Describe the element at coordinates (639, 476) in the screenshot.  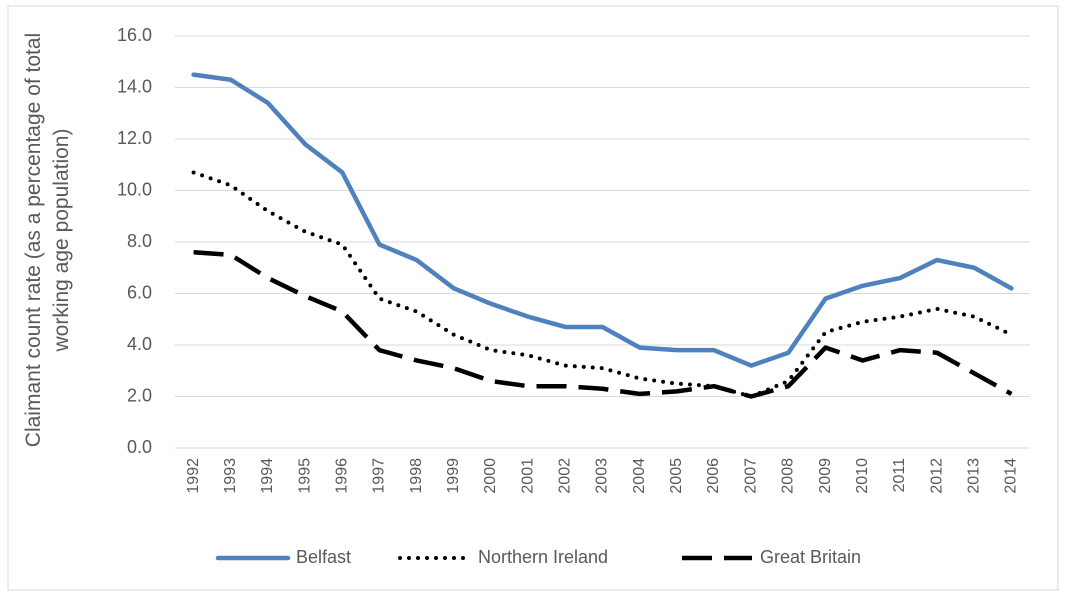
I see `x-tick-label: 2004` at that location.